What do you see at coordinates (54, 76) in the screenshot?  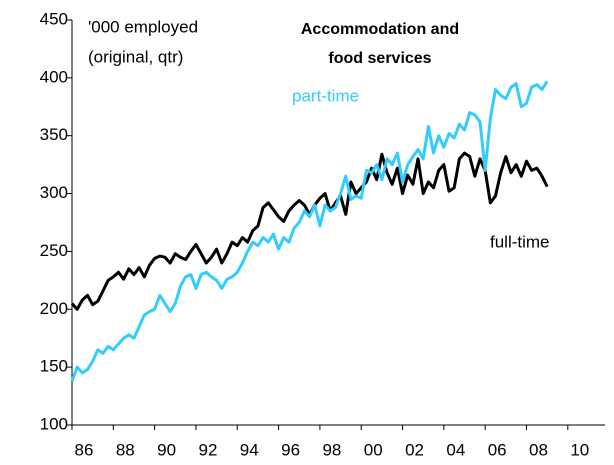 I see `y-tick-label: 400` at bounding box center [54, 76].